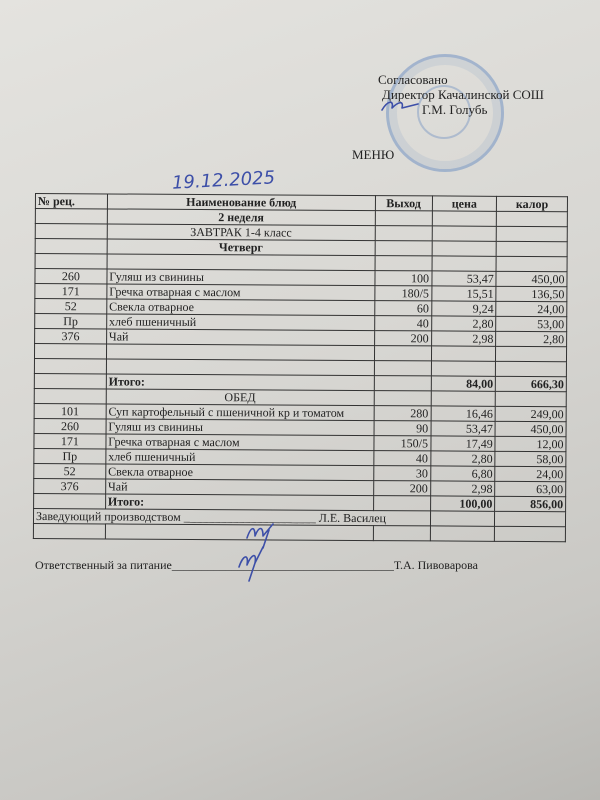 The width and height of the screenshot is (600, 800). Describe the element at coordinates (463, 473) in the screenshot. I see `price: 6,80` at that location.